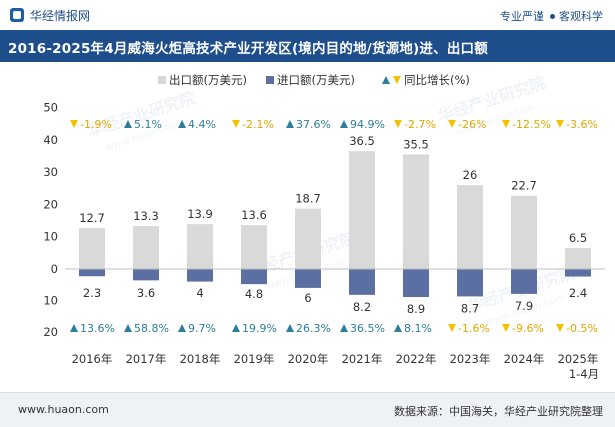 The height and width of the screenshot is (427, 615). I want to click on tagline: 专业严谨 客观科学, so click(551, 16).